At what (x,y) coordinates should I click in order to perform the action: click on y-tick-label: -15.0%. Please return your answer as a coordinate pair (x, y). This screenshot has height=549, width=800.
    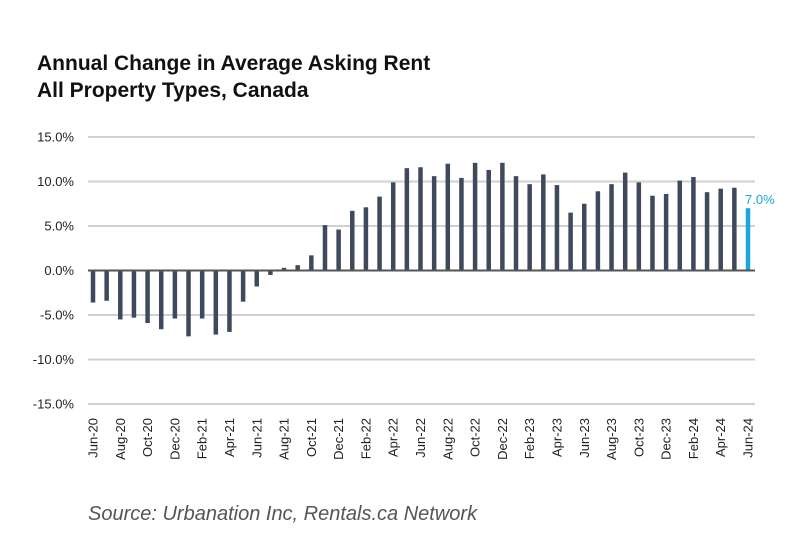
    Looking at the image, I should click on (54, 404).